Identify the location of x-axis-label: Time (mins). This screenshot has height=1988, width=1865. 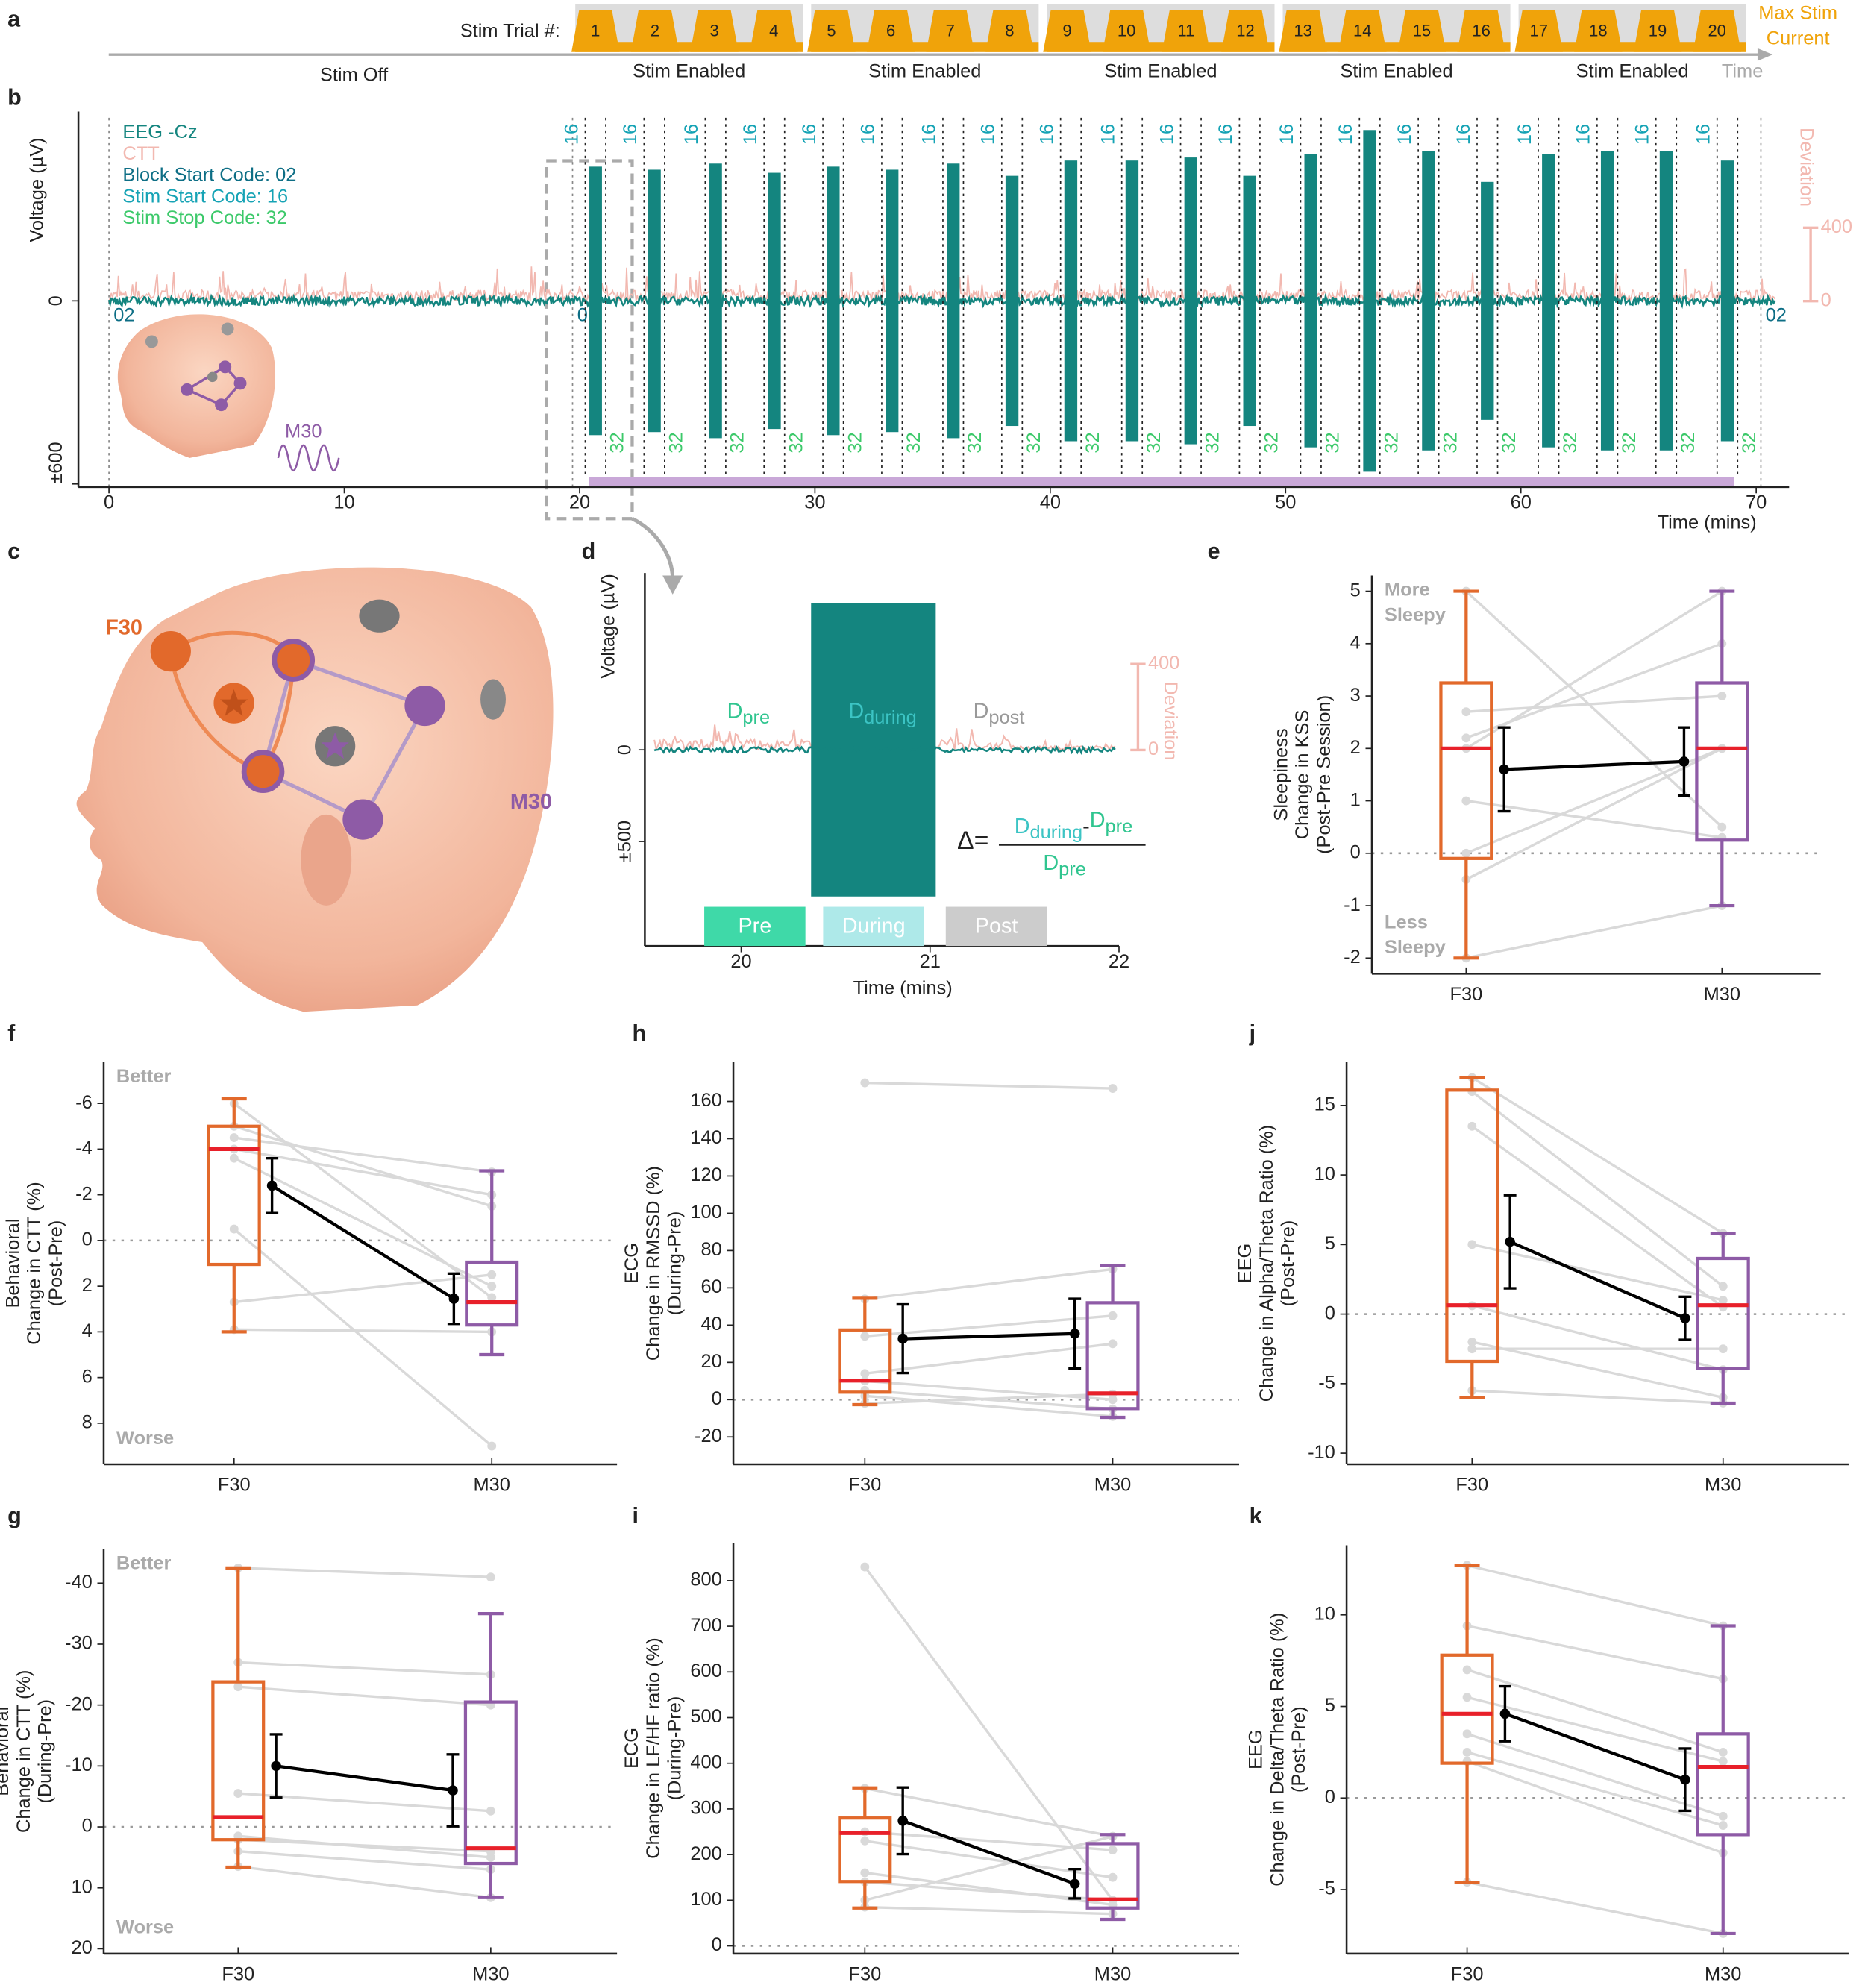
(903, 987).